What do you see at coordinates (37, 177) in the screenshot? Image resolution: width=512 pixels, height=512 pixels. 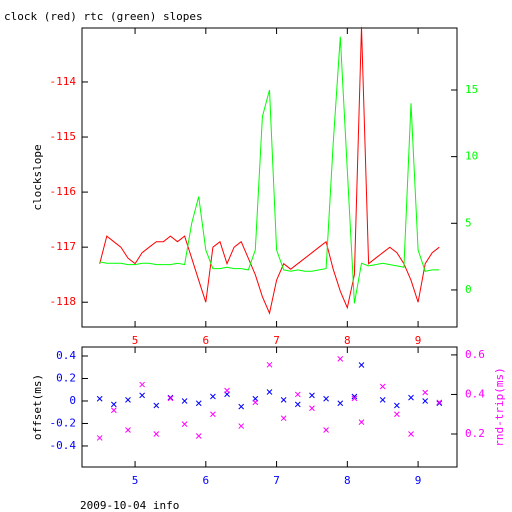 I see `y-axis-label: clockslope` at bounding box center [37, 177].